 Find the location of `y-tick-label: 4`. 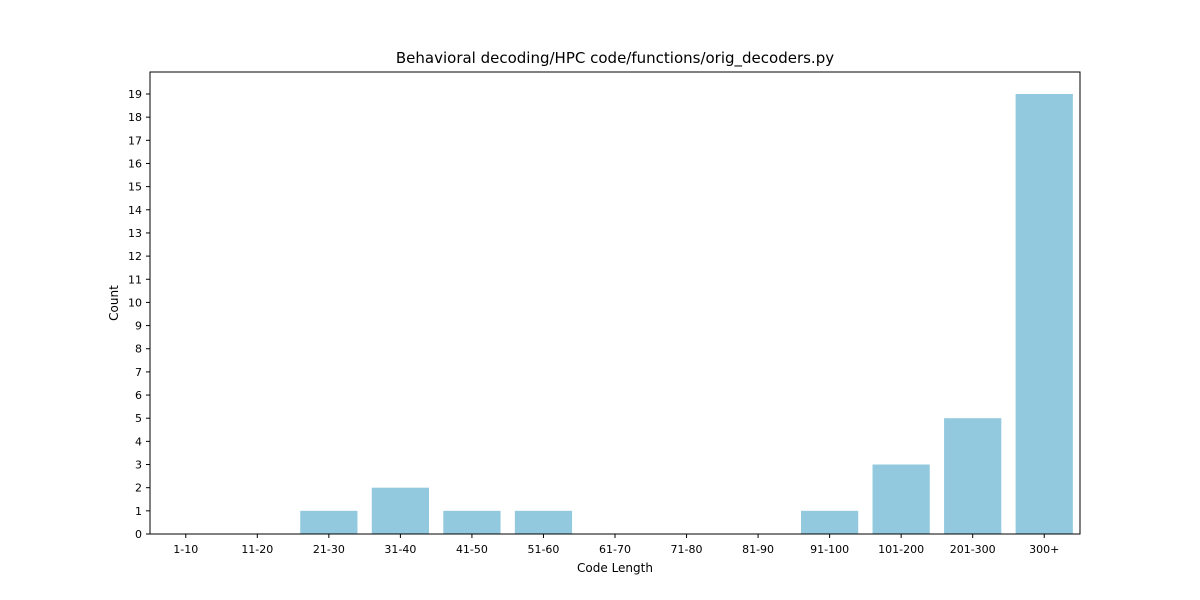

y-tick-label: 4 is located at coordinates (138, 441).